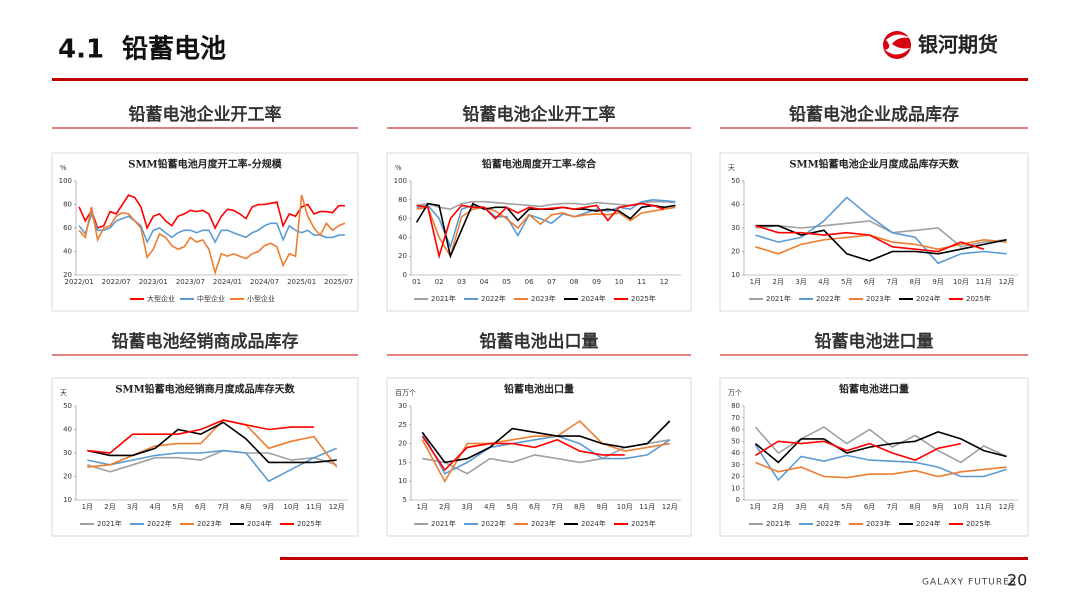 The width and height of the screenshot is (1080, 608). Describe the element at coordinates (539, 164) in the screenshot. I see `chart-title: 铅蓄电池周度开工率-综合` at that location.